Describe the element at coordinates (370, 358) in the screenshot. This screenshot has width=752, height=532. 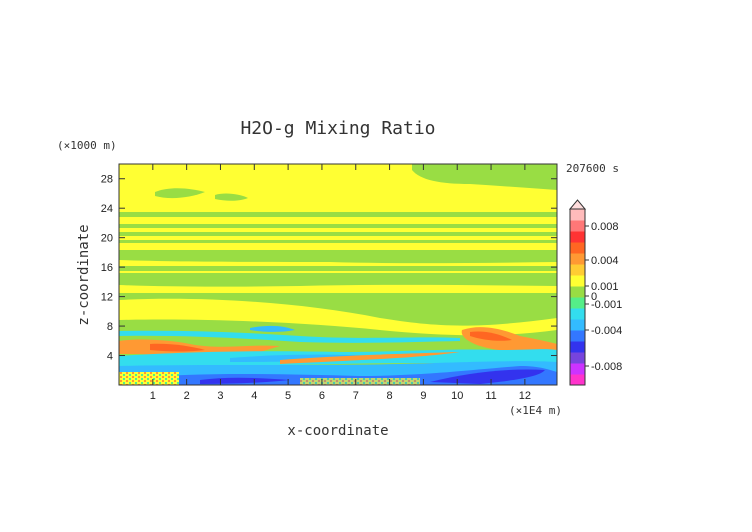
I see `orange-streak` at that location.